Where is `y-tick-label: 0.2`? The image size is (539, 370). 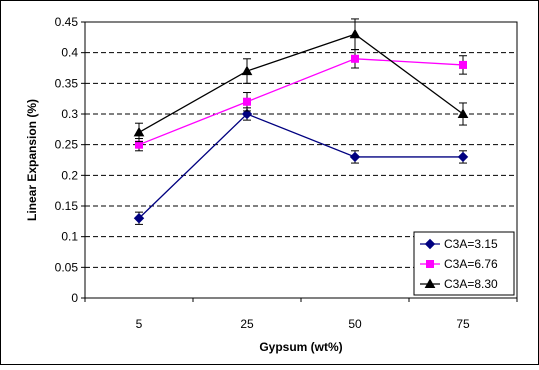 y-tick-label: 0.2 is located at coordinates (69, 175).